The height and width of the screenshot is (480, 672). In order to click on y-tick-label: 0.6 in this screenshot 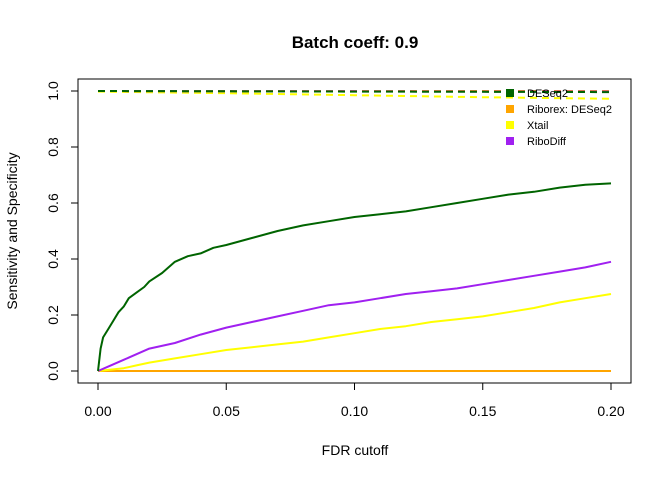, I will do `click(53, 203)`.